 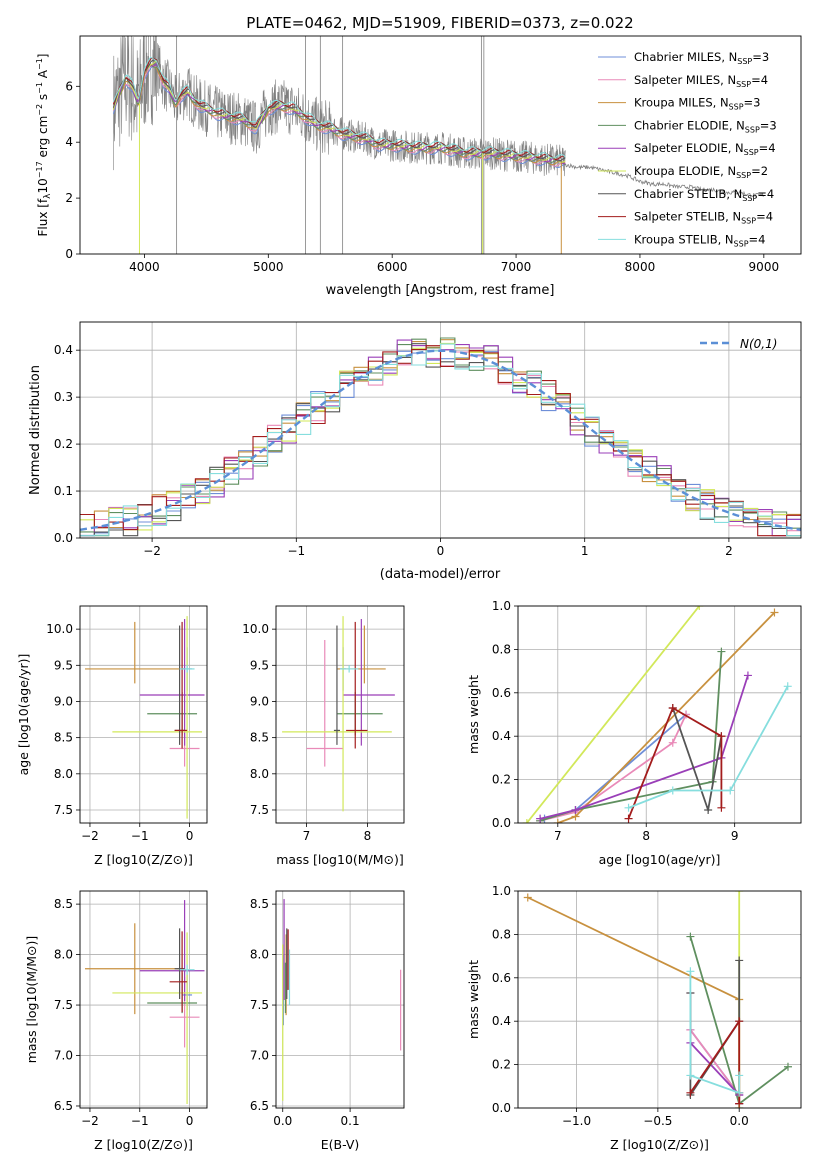 What do you see at coordinates (440, 290) in the screenshot?
I see `spectrum-xlabel: wavelength [Angstrom, rest frame]` at bounding box center [440, 290].